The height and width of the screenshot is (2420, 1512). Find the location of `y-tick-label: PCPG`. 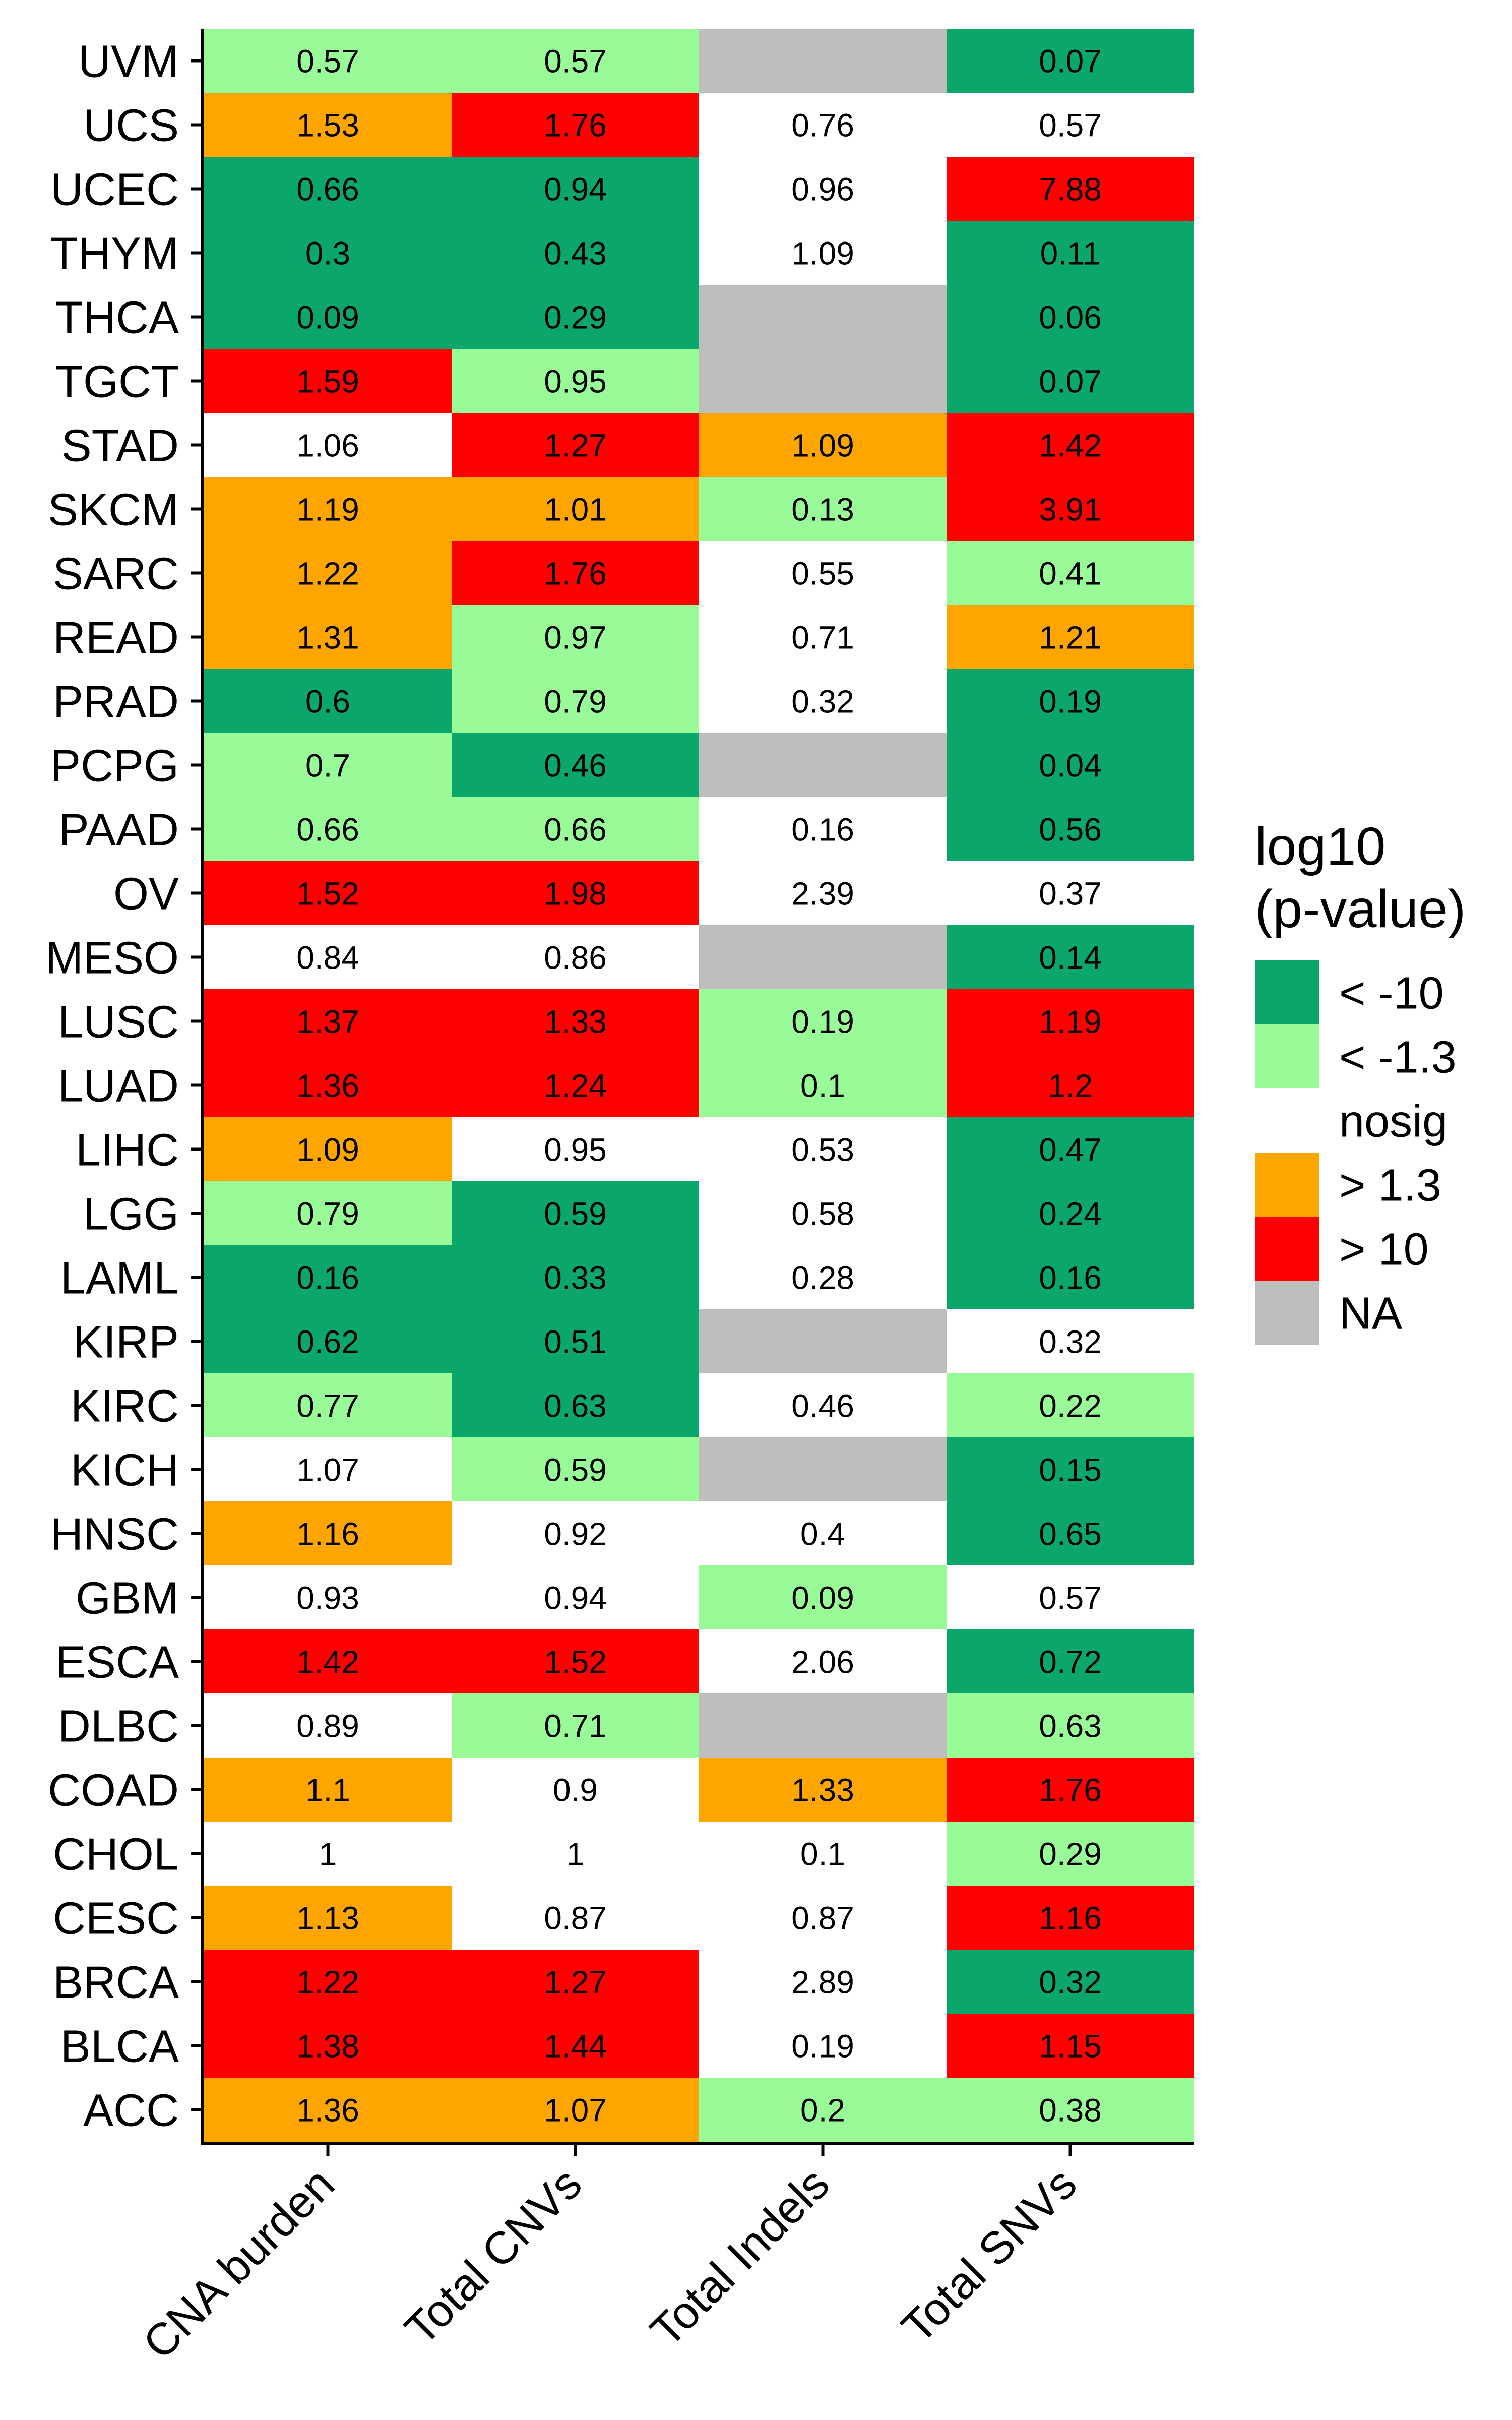

y-tick-label: PCPG is located at coordinates (115, 766).